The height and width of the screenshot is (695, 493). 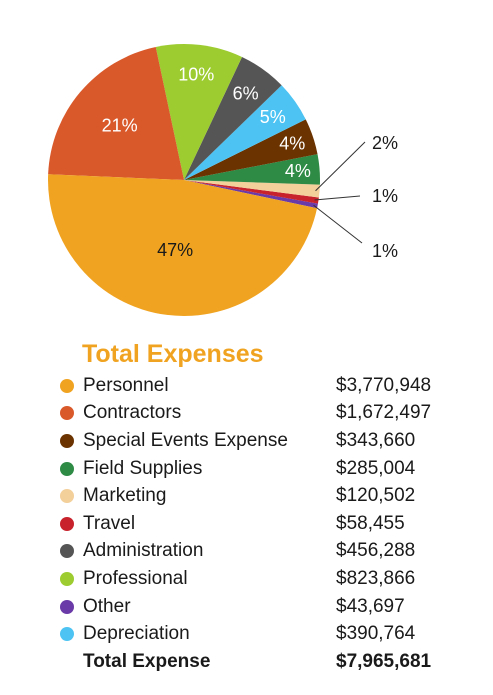 I want to click on legend-amount: $1,672,497, so click(x=384, y=413).